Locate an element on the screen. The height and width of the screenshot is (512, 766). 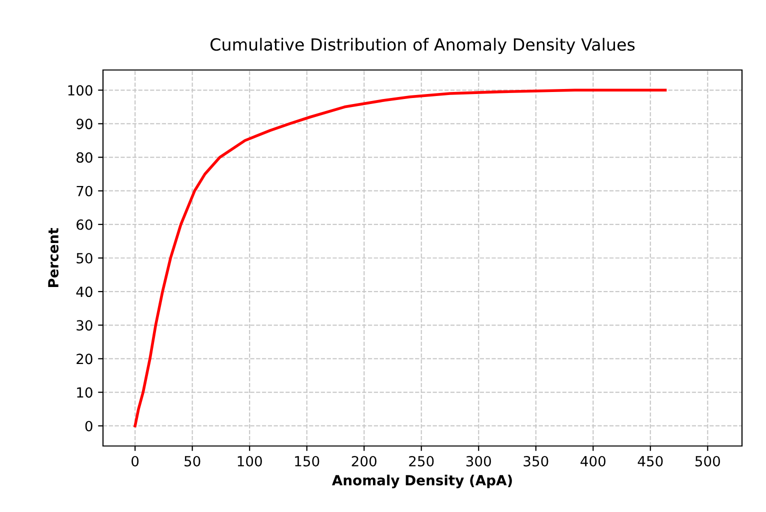
x-tick-label: 300 is located at coordinates (478, 461).